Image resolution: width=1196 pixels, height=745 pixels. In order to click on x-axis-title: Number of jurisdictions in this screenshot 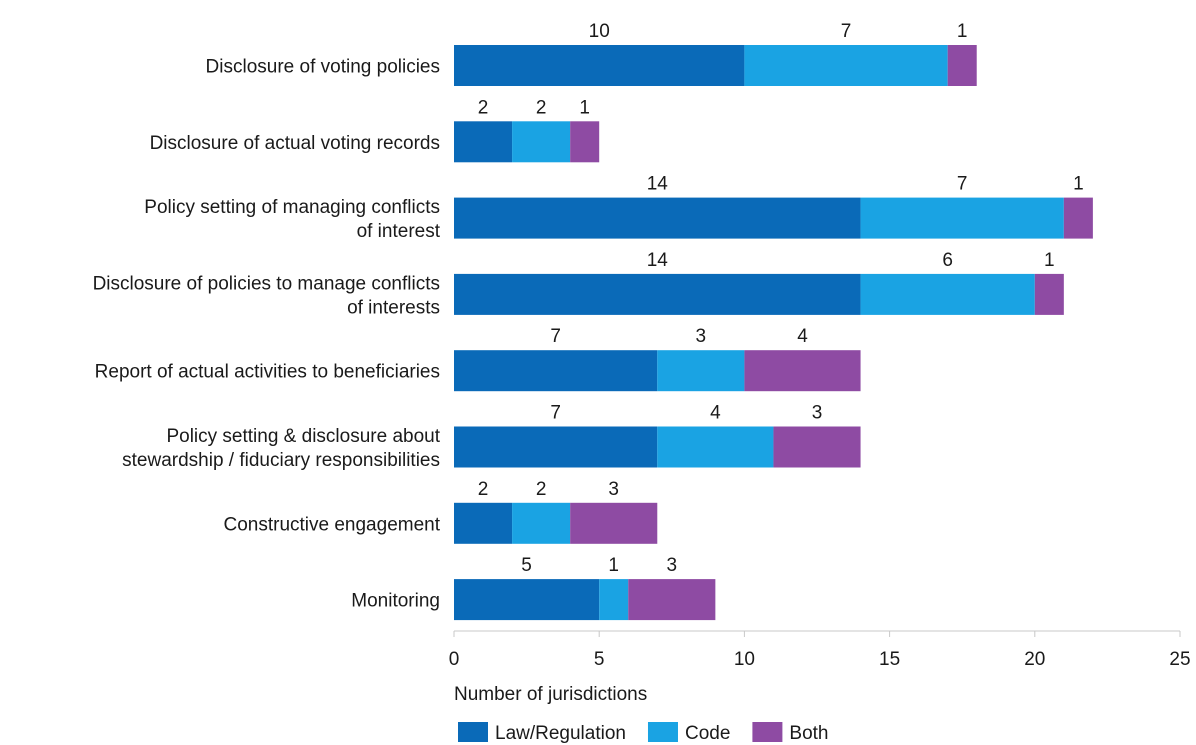, I will do `click(550, 694)`.